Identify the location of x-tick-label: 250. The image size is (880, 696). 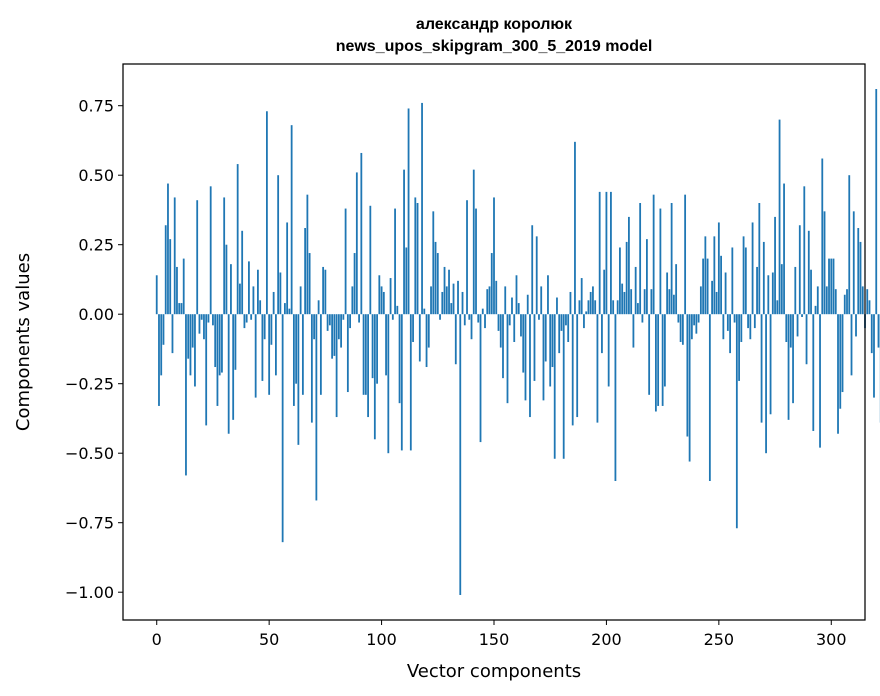
(719, 639).